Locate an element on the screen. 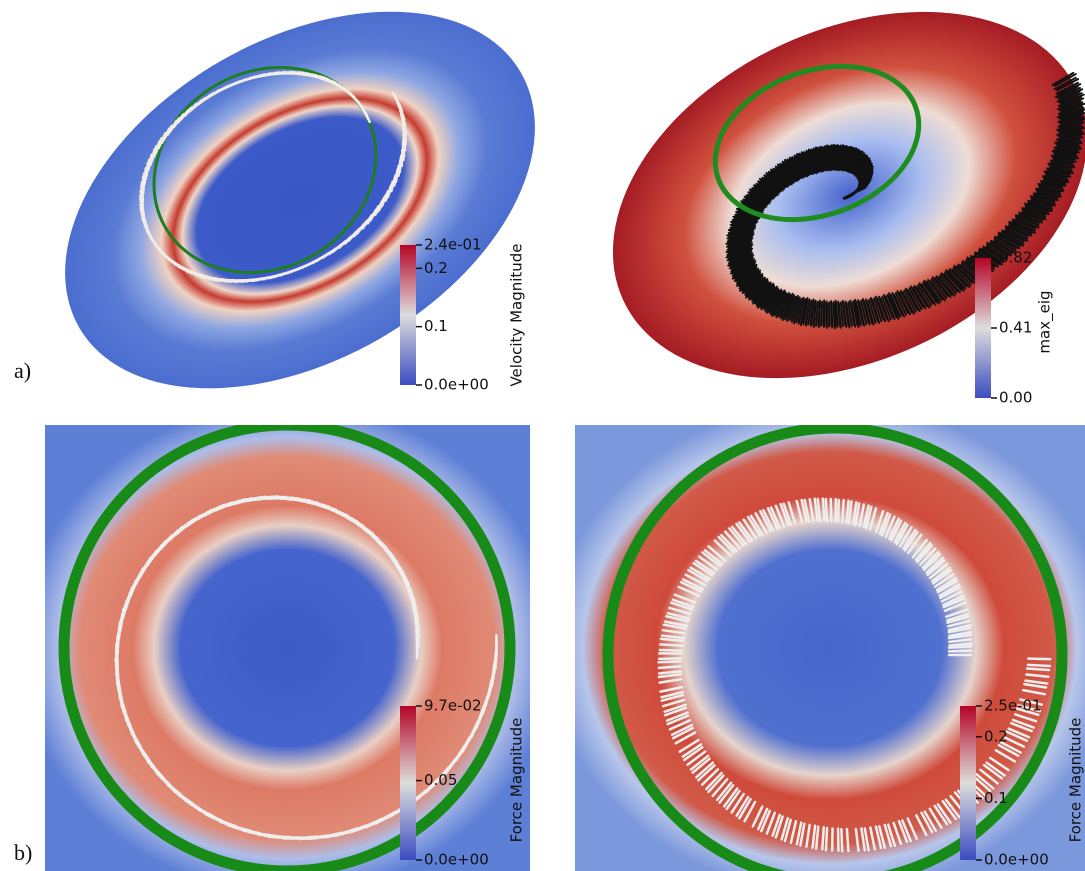  colorbar-title: Velocity Magnitude is located at coordinates (517, 314).